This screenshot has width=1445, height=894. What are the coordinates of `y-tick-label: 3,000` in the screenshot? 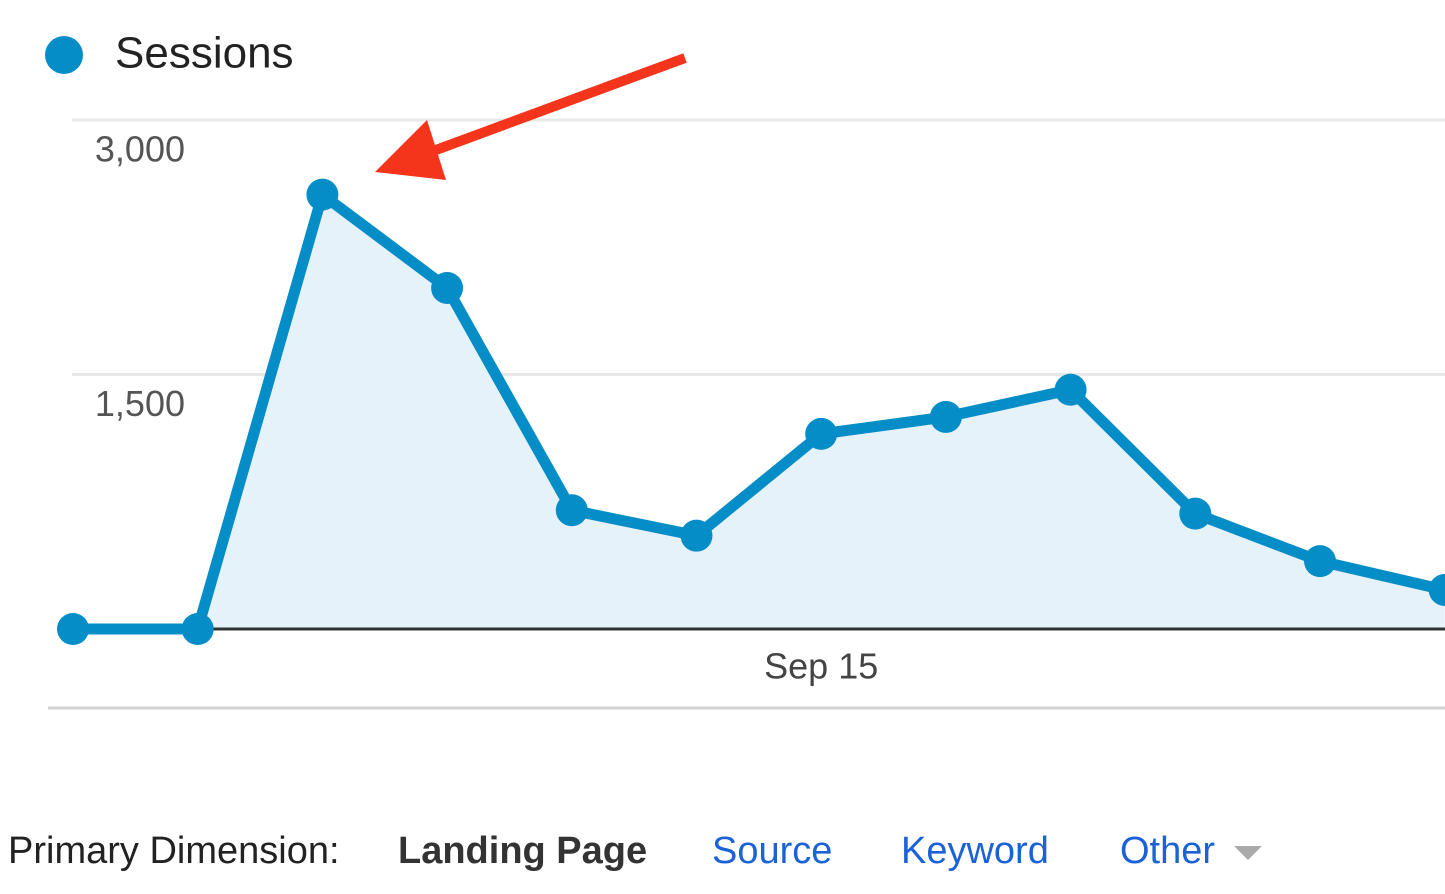 It's located at (140, 149).